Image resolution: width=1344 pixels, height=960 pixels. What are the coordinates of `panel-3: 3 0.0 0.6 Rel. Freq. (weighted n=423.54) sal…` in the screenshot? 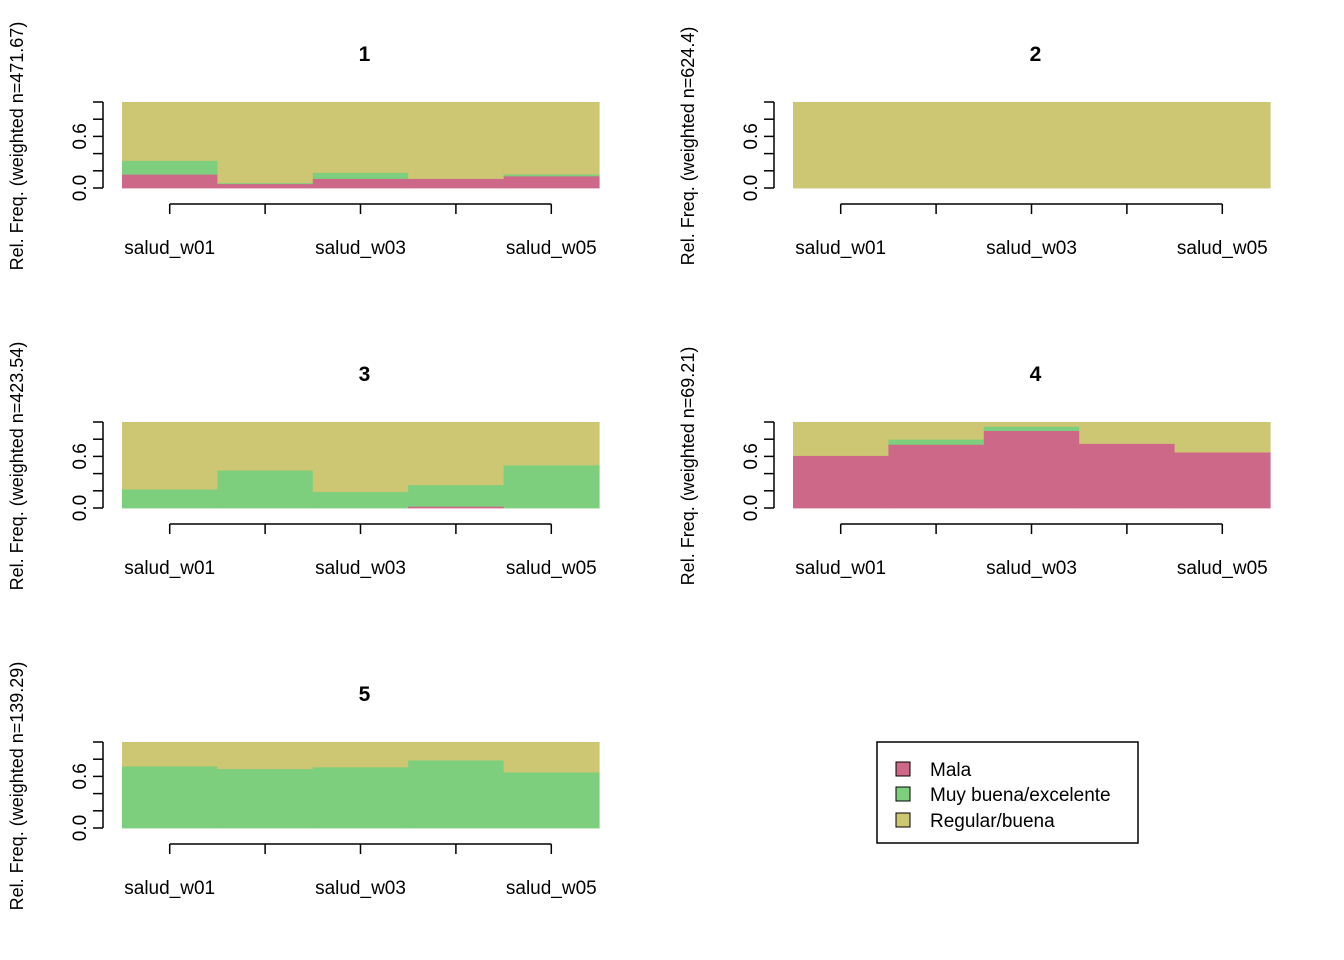 It's located at (303, 466).